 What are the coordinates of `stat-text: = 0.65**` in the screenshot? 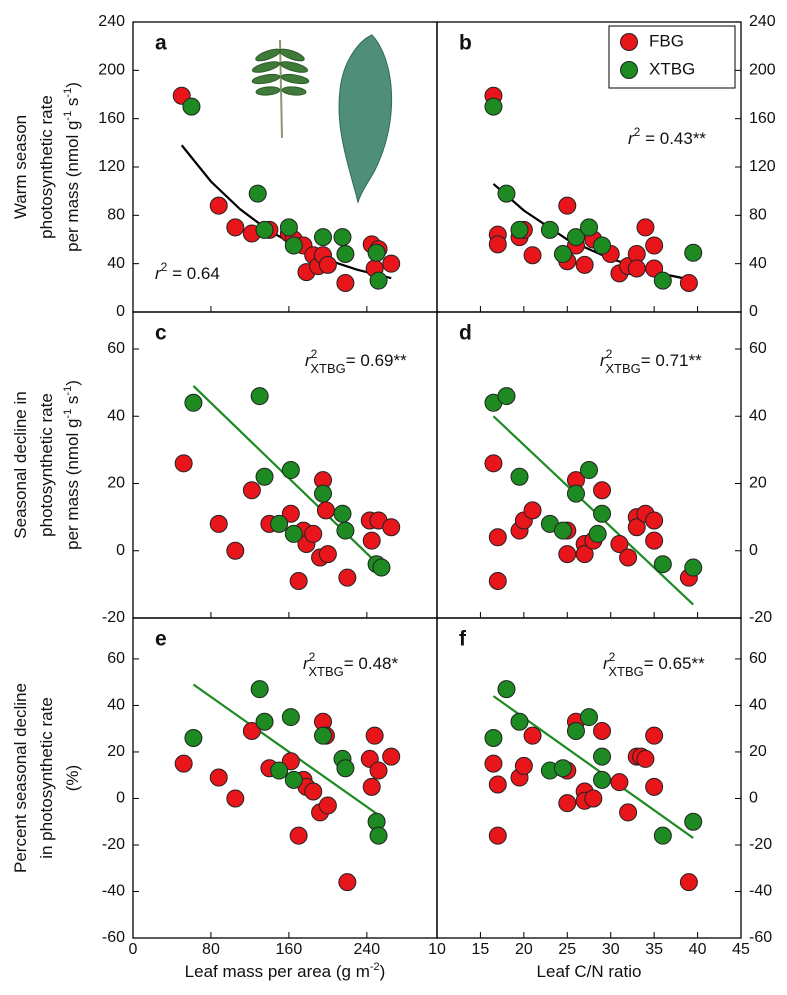 It's located at (674, 663).